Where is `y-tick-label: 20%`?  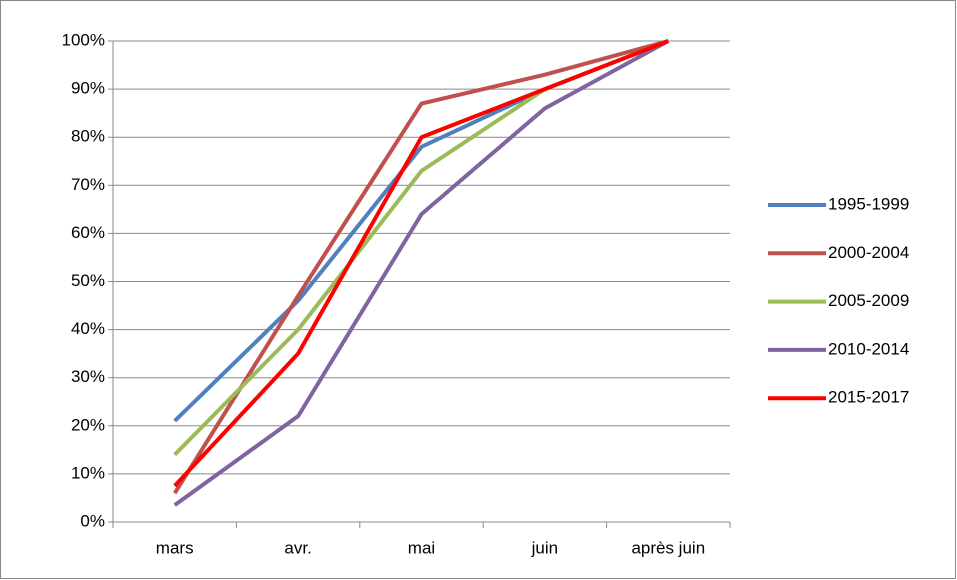 y-tick-label: 20% is located at coordinates (88, 424).